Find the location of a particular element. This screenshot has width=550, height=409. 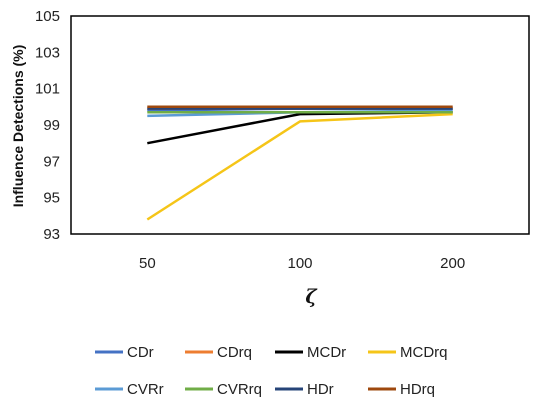

legend-item-mcdrq: MCDrq is located at coordinates (408, 352).